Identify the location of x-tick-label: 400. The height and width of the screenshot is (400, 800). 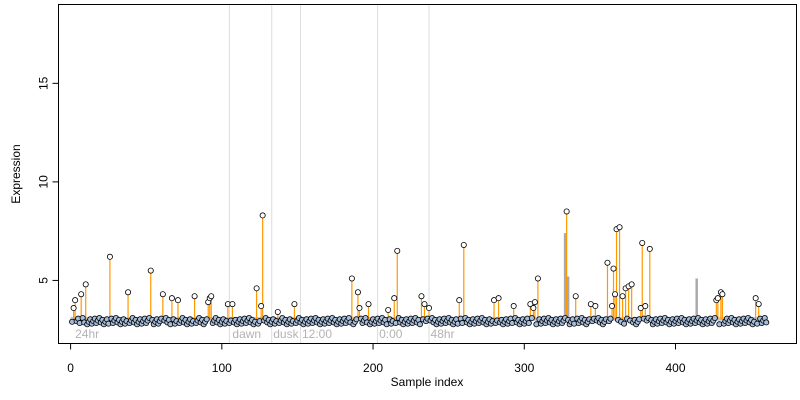
(676, 368).